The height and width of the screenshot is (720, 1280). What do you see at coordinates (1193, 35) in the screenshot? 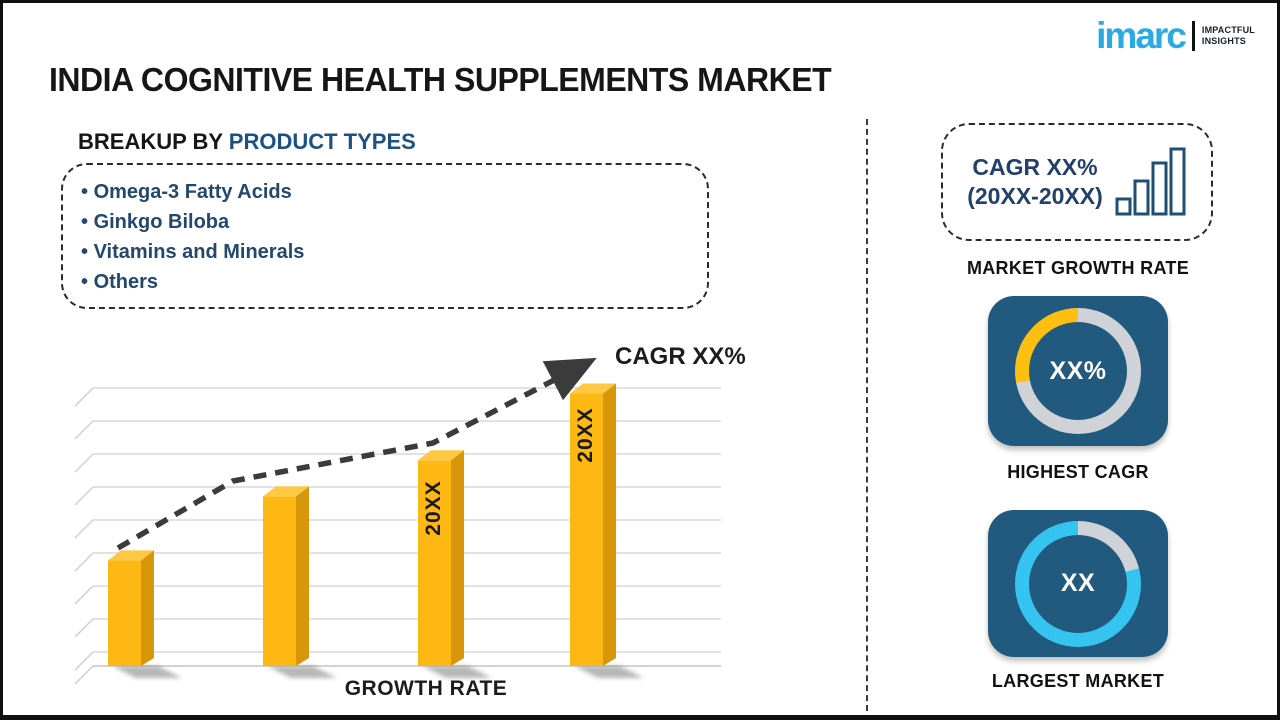
I see `logo-divider` at bounding box center [1193, 35].